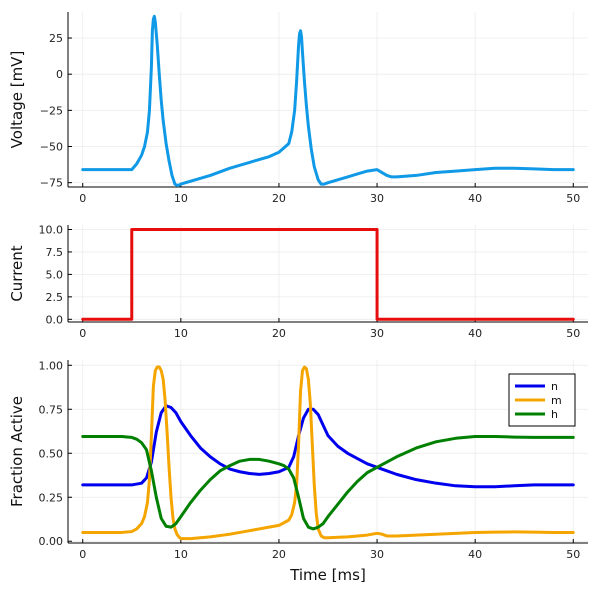 The height and width of the screenshot is (600, 600). What do you see at coordinates (554, 386) in the screenshot?
I see `legend-label-n: n` at bounding box center [554, 386].